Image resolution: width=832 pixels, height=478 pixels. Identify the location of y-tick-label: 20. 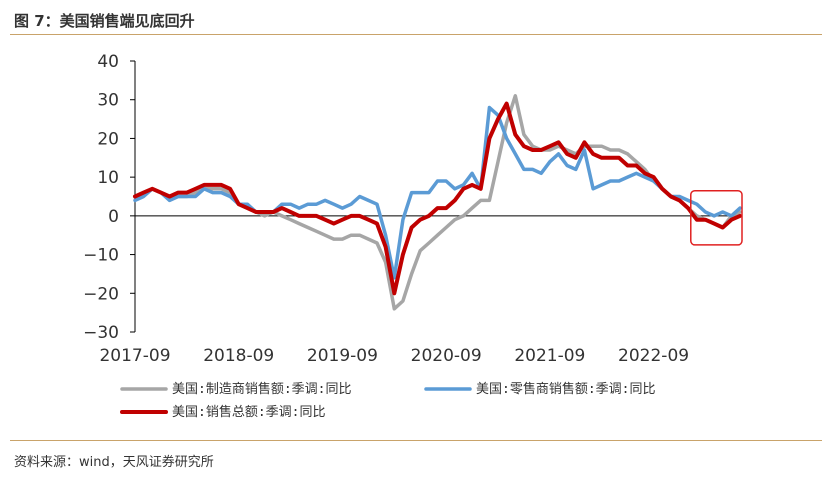
(108, 139).